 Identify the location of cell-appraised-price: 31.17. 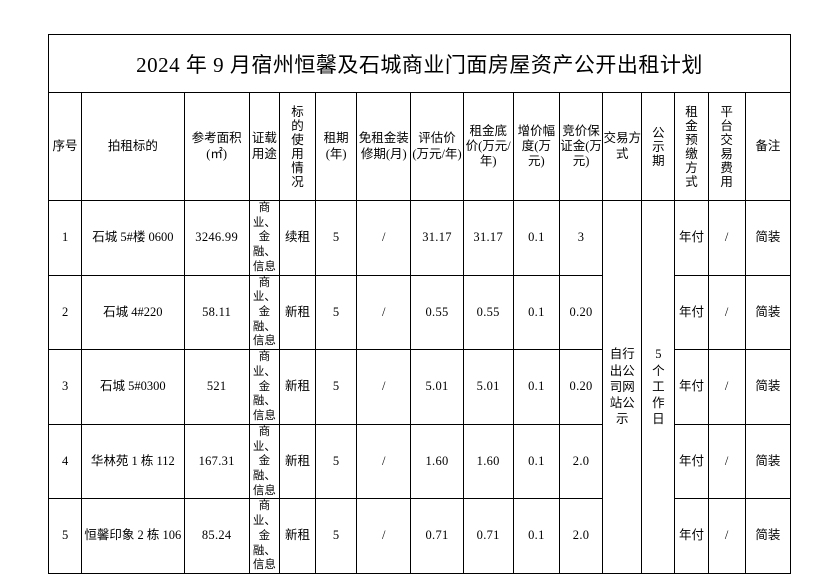
(437, 238).